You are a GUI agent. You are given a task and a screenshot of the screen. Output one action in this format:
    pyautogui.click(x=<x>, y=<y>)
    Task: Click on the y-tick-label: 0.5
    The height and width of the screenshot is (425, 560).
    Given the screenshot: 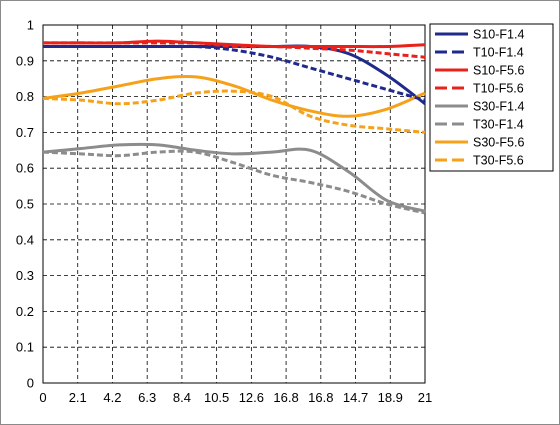 What is the action you would take?
    pyautogui.click(x=25, y=204)
    